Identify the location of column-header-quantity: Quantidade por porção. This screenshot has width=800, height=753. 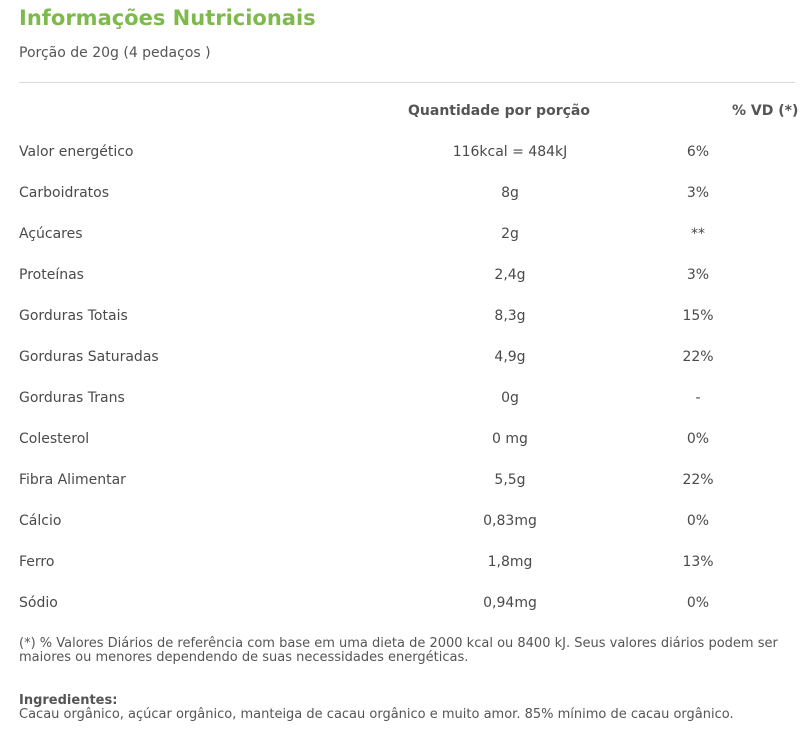
(499, 111).